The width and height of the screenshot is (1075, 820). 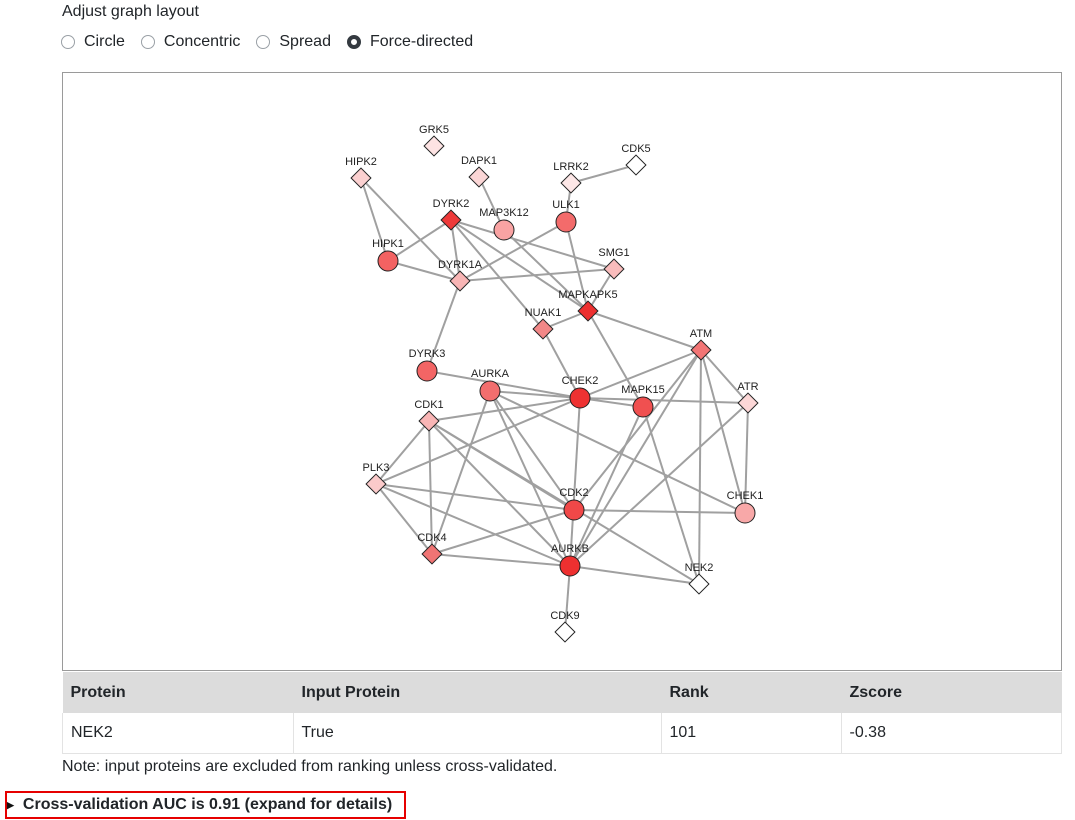 What do you see at coordinates (410, 229) in the screenshot?
I see `graph-edge-hipk2-dyrk1a` at bounding box center [410, 229].